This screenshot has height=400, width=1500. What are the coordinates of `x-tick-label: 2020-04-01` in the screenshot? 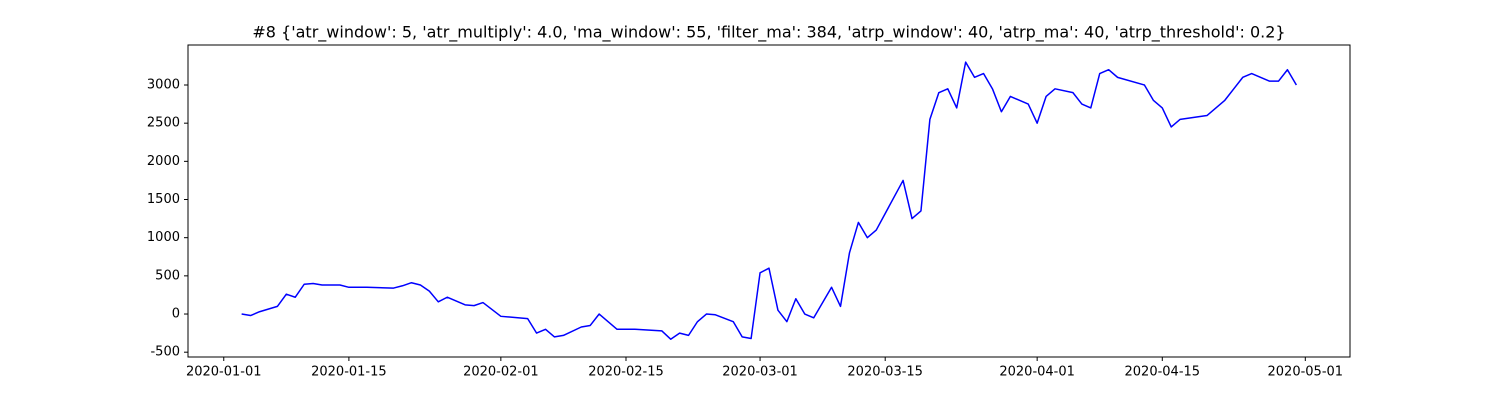 It's located at (1037, 372).